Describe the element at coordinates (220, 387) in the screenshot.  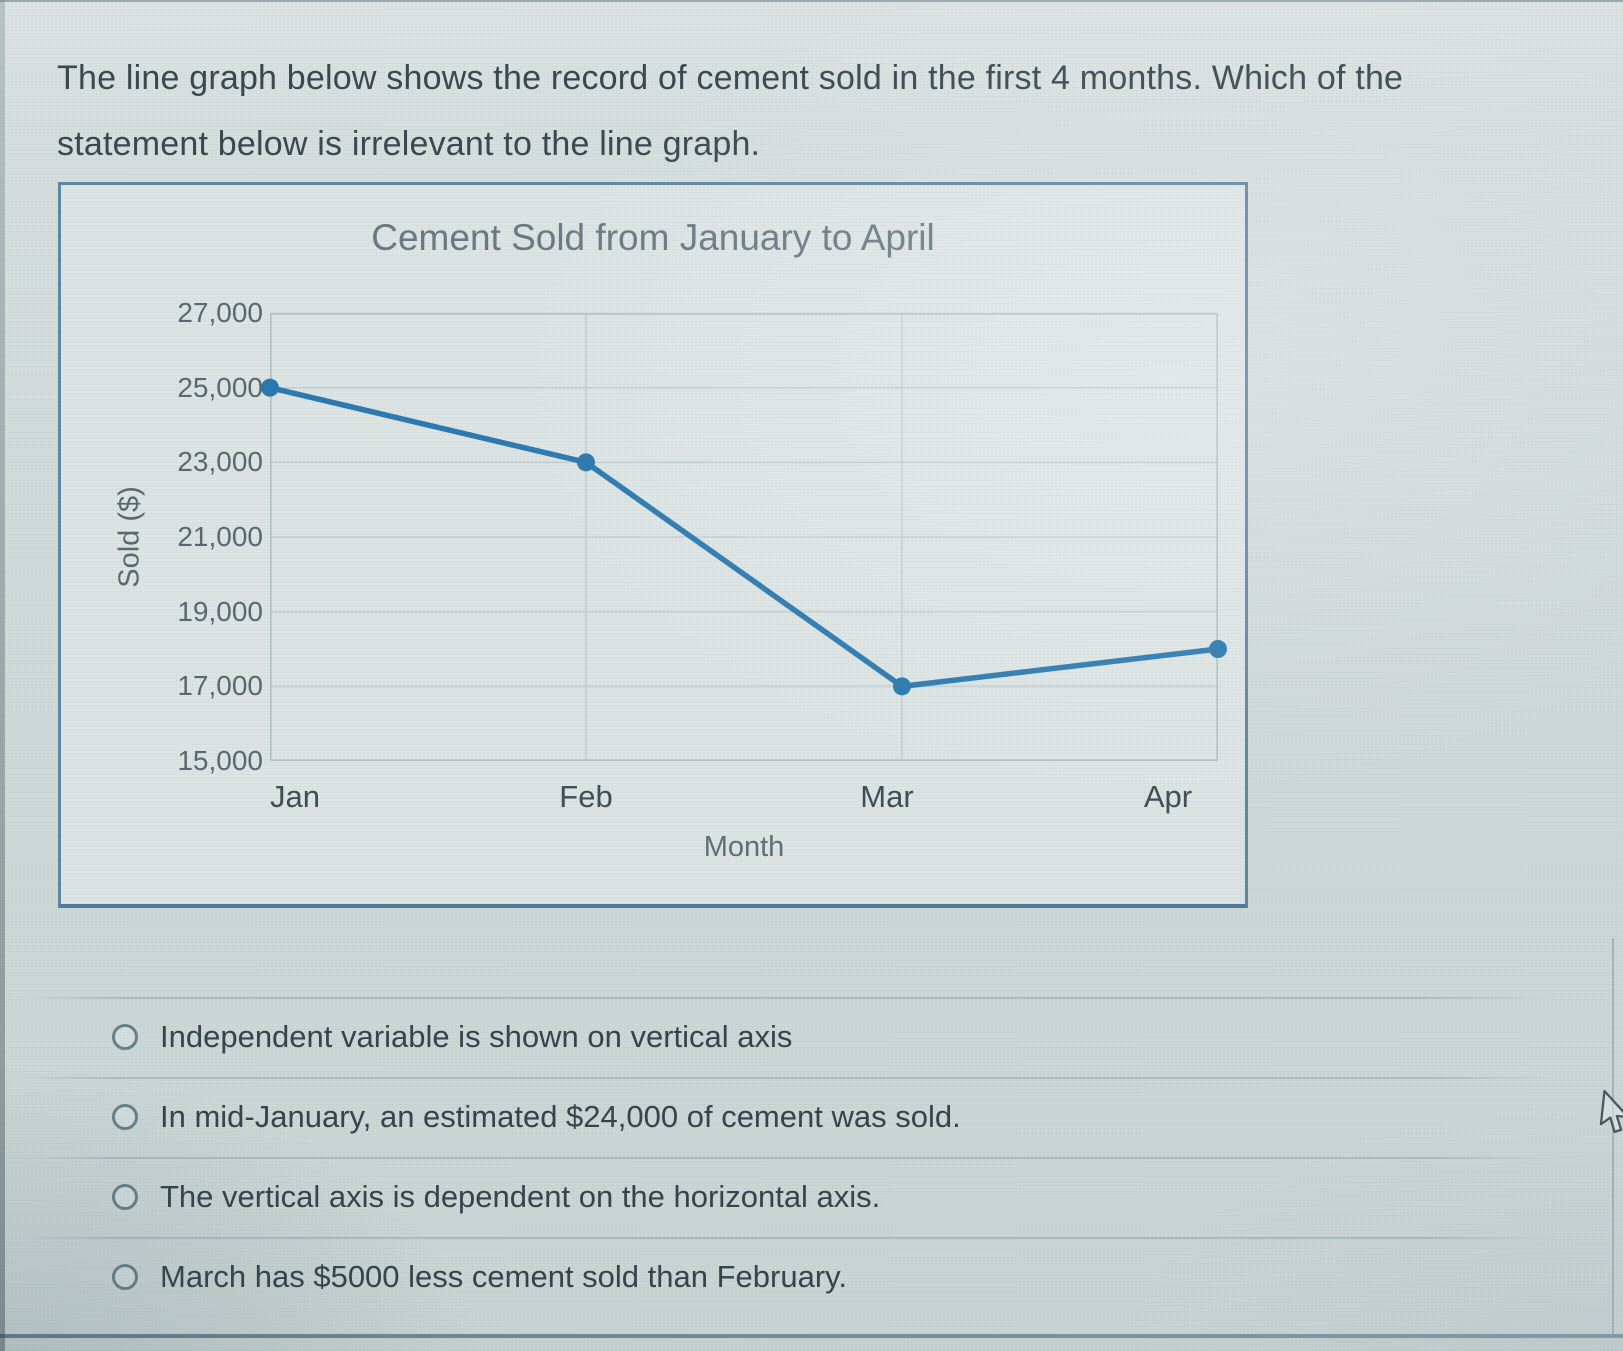
I see `y-tick-label: 25,000` at that location.